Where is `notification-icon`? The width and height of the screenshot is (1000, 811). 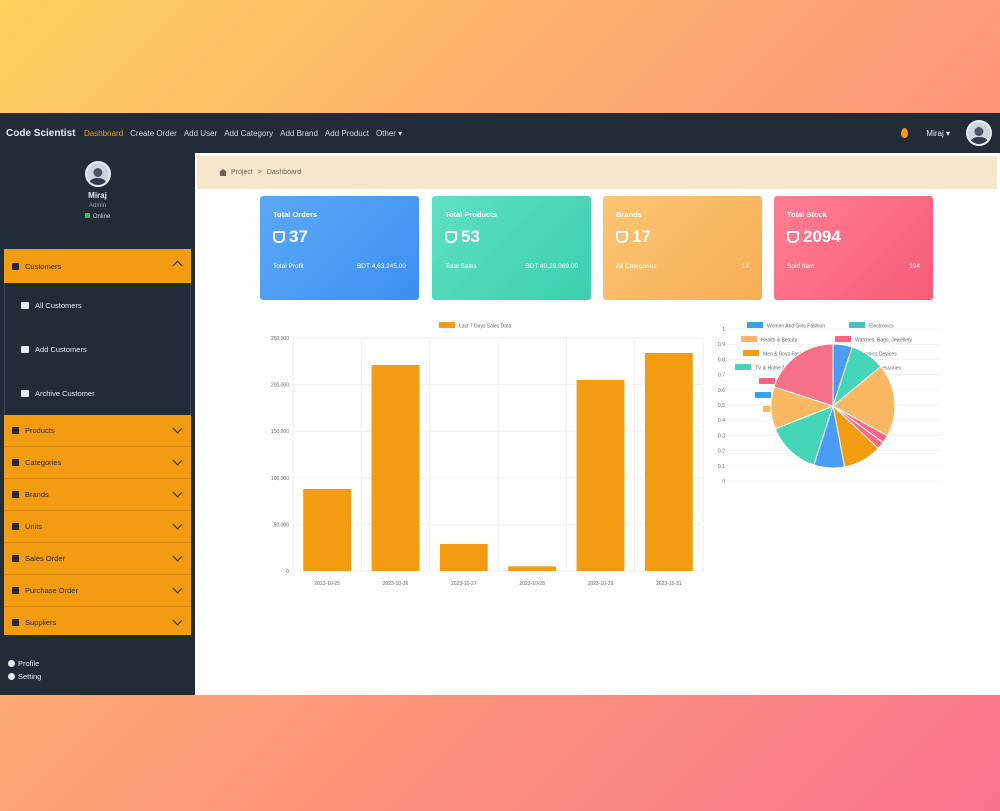
notification-icon is located at coordinates (905, 133).